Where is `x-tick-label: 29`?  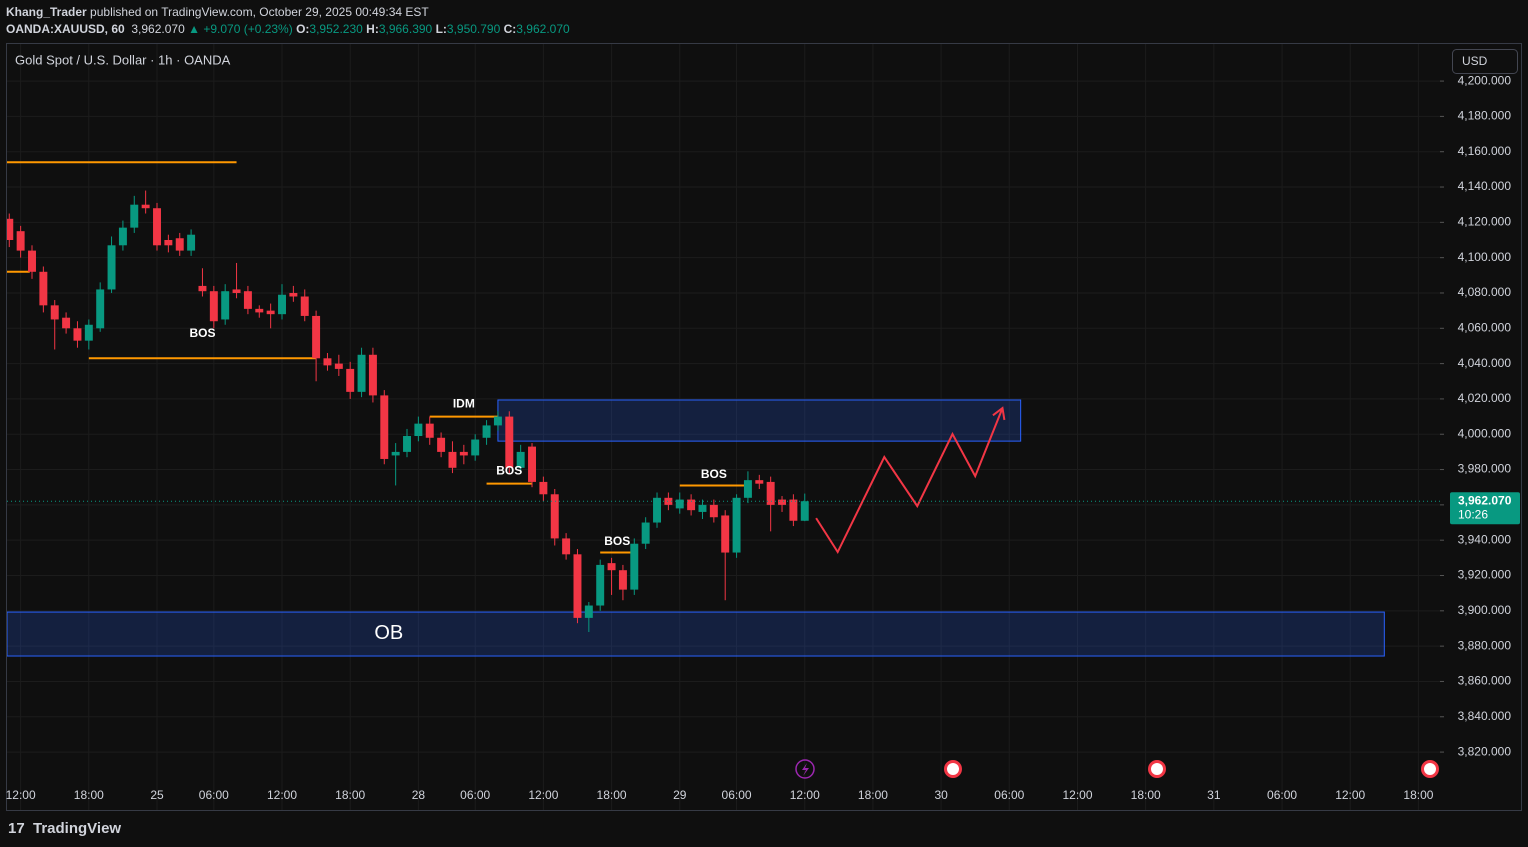 x-tick-label: 29 is located at coordinates (680, 795).